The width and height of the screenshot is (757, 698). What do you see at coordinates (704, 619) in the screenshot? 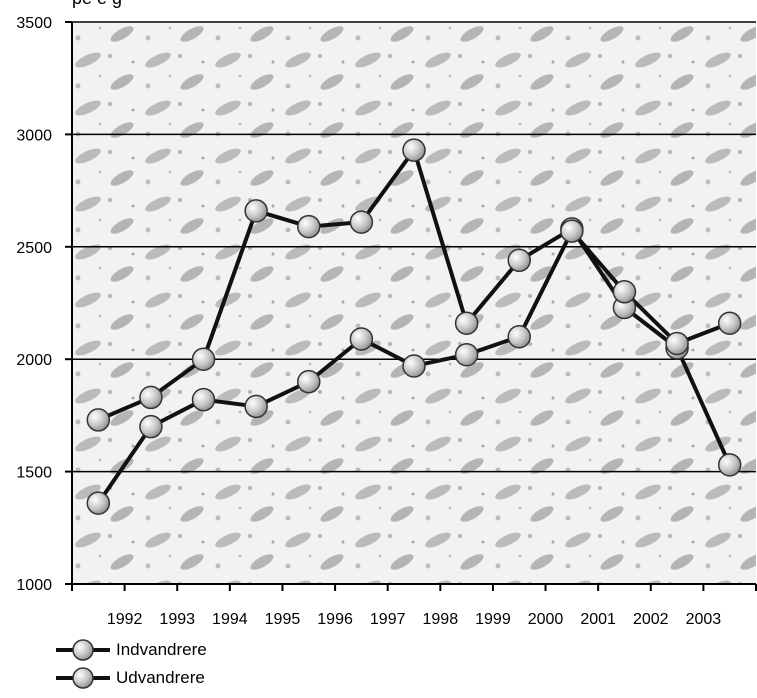
I see `x-tick-label: 2003` at bounding box center [704, 619].